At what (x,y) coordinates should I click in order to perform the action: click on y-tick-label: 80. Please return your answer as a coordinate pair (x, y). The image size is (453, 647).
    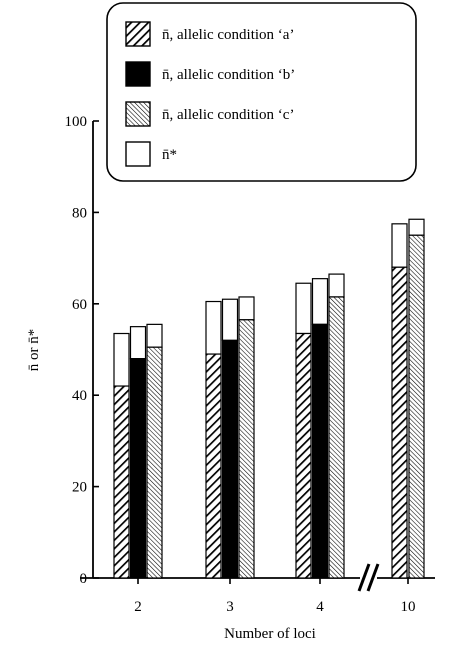
    Looking at the image, I should click on (79, 213).